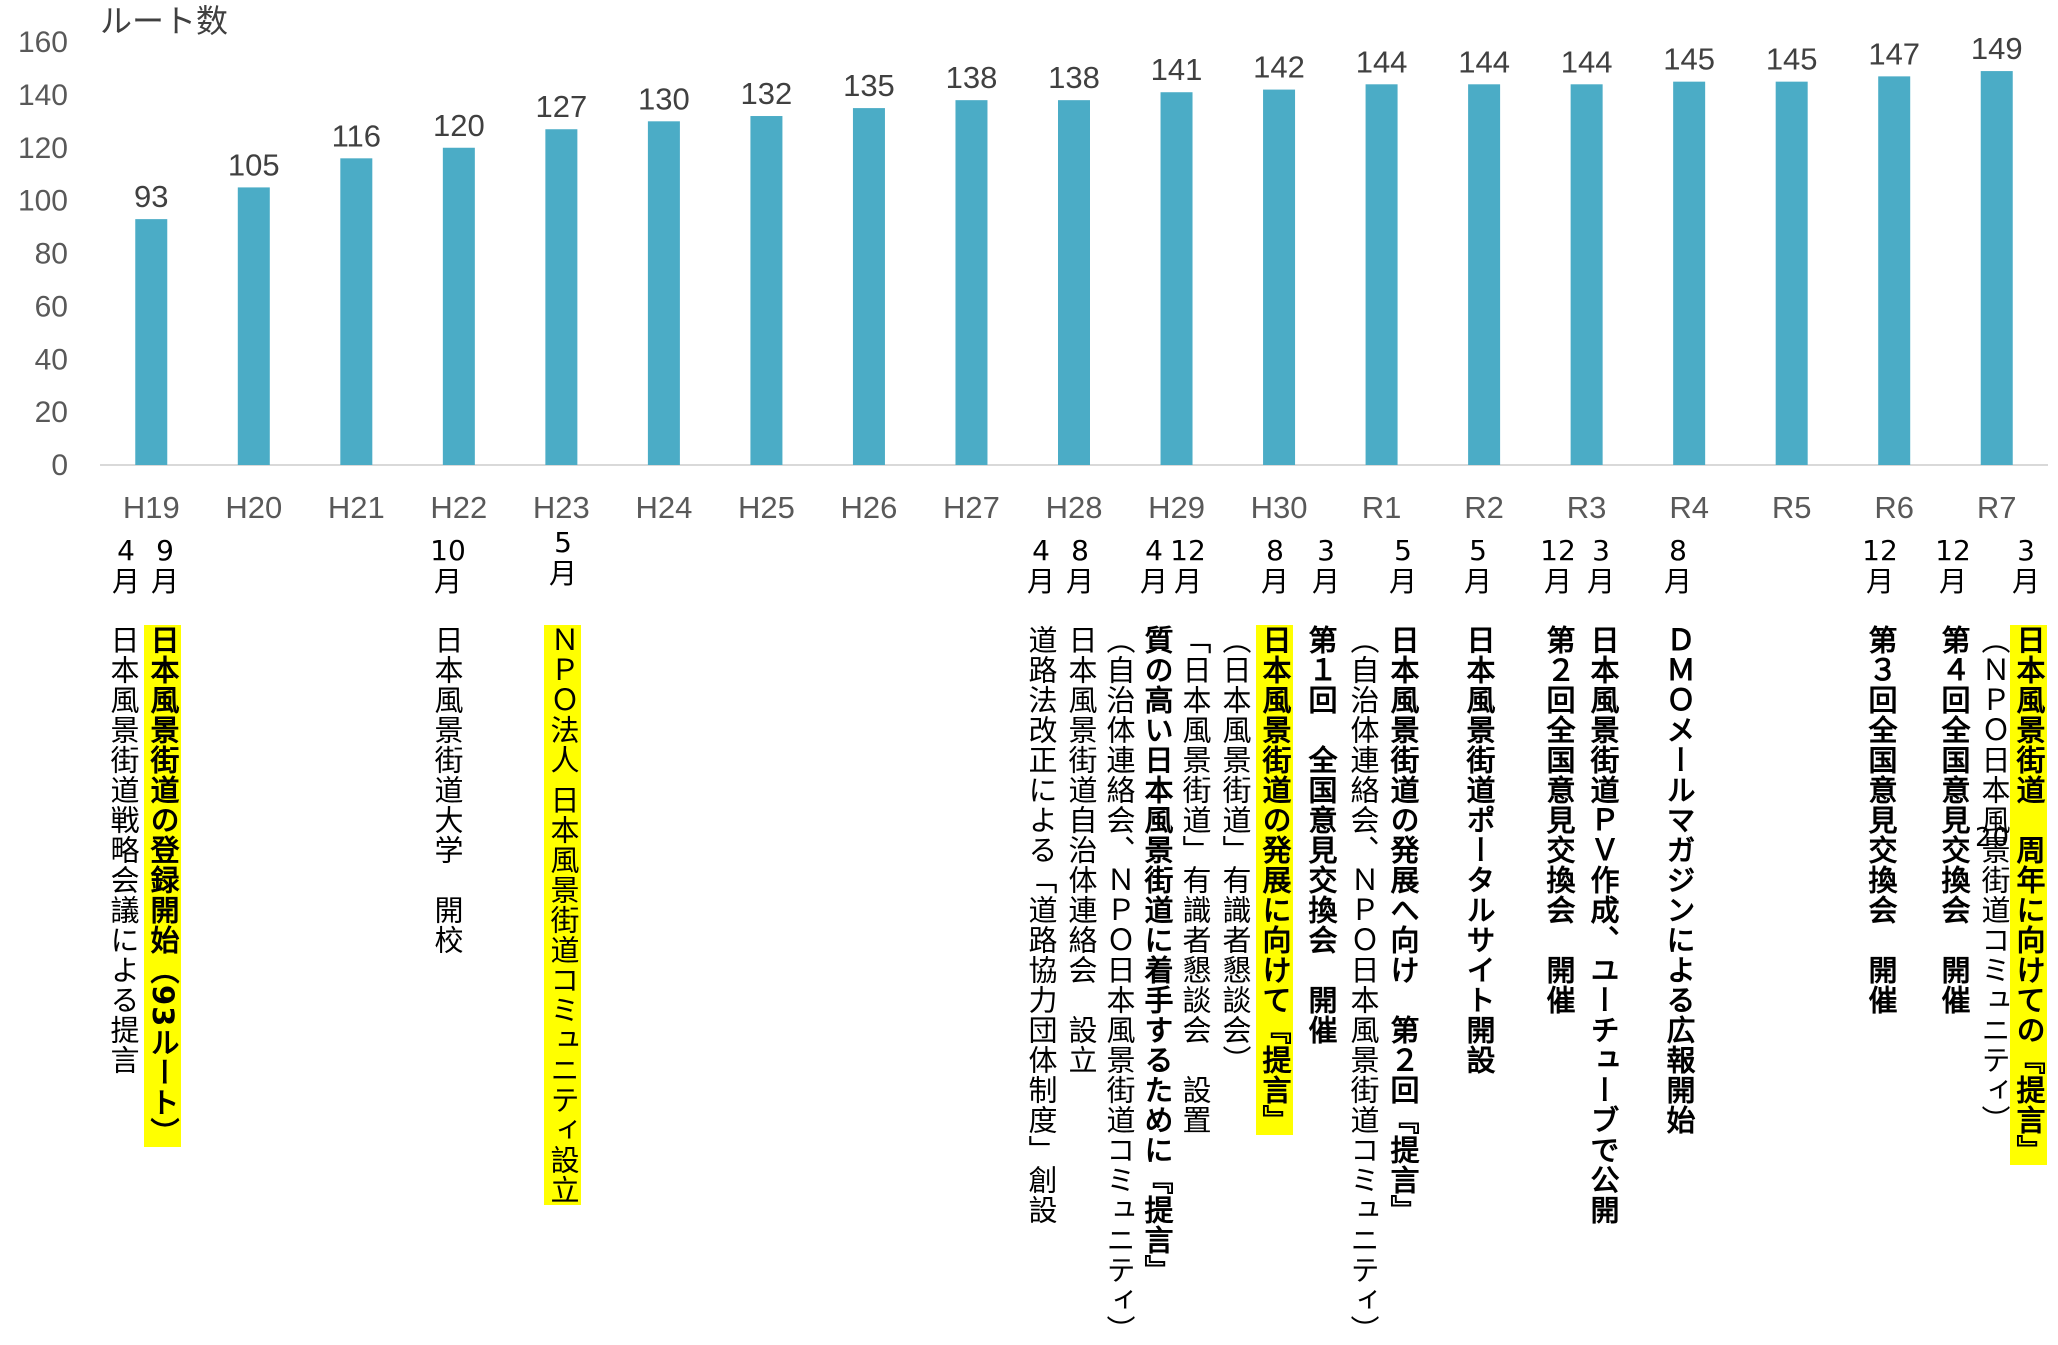 The image size is (2058, 1345). Describe the element at coordinates (1195, 880) in the screenshot. I see `event-text: 「日本風景街道」有識者懇談会 設置` at that location.